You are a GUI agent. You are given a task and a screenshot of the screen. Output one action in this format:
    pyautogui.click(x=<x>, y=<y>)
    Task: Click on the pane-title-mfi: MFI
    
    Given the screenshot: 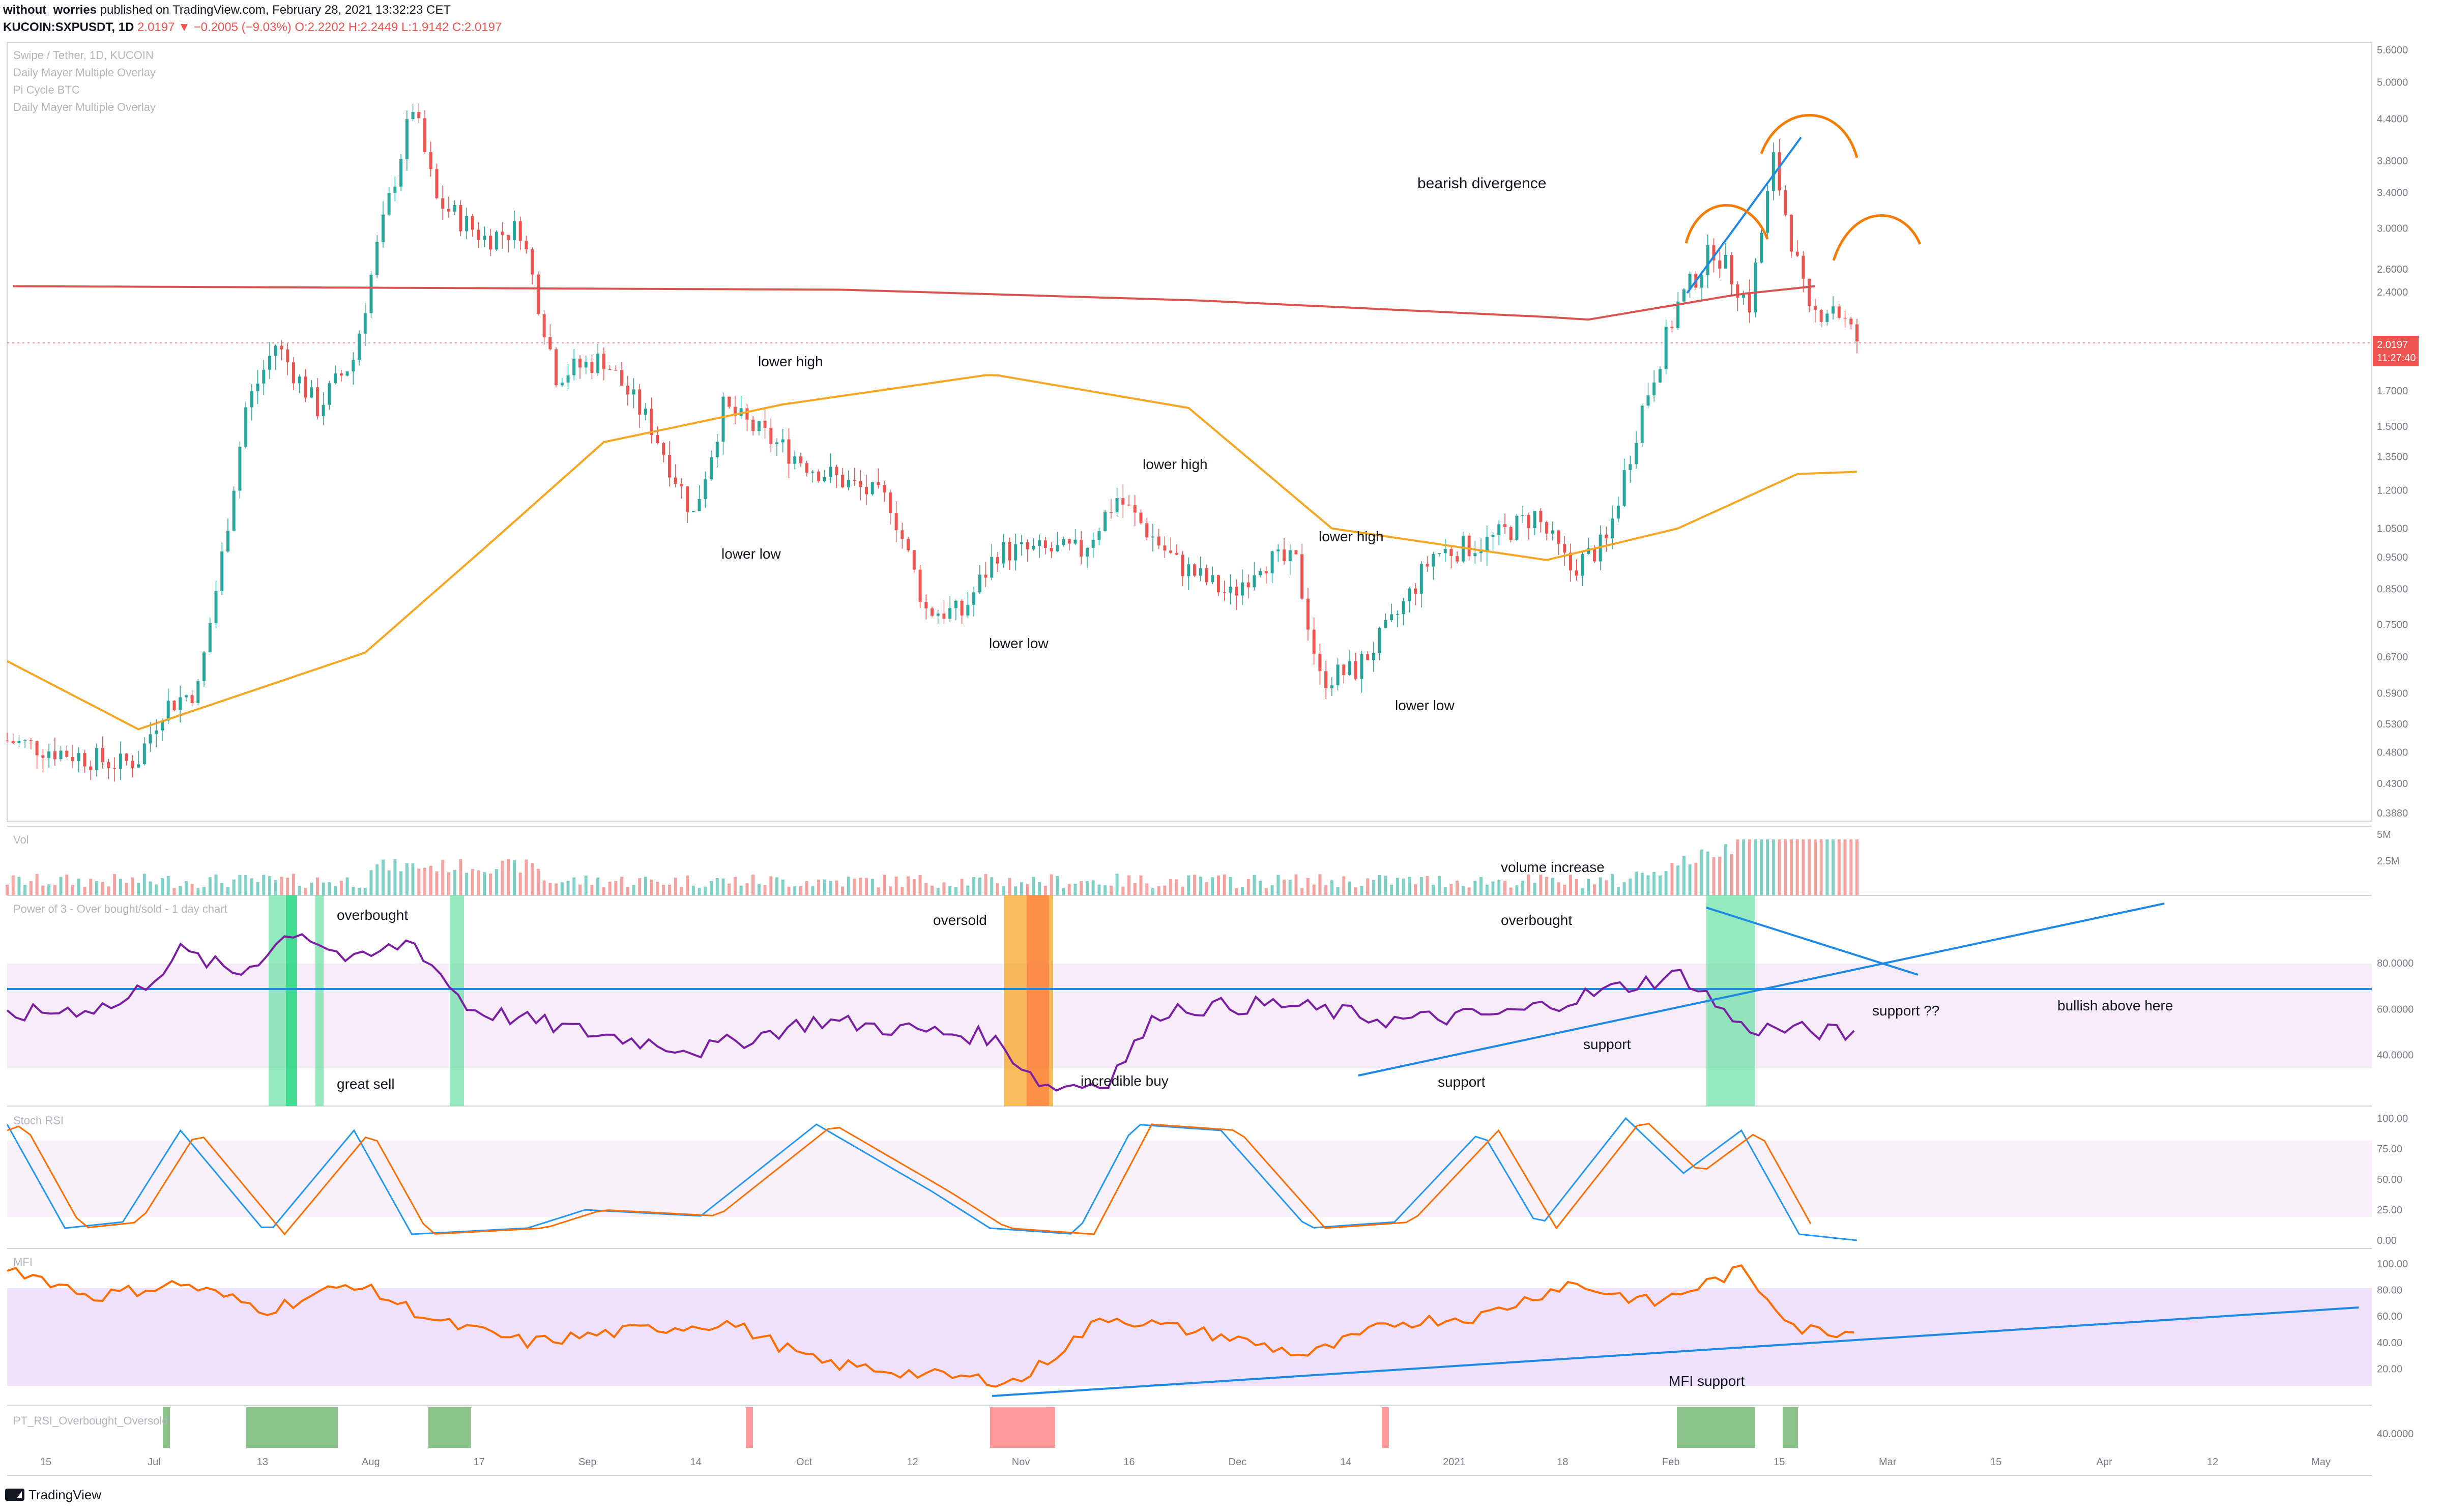 What is the action you would take?
    pyautogui.click(x=23, y=1262)
    